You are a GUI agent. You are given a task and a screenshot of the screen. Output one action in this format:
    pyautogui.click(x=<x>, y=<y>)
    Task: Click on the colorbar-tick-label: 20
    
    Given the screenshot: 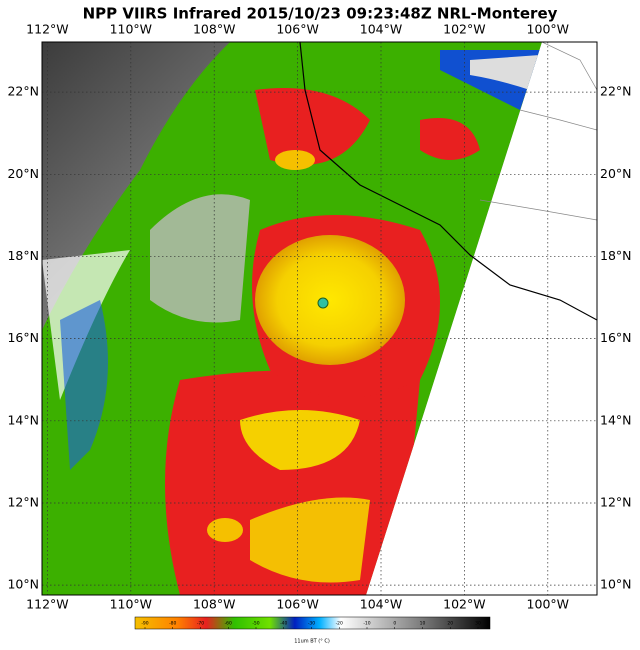 What is the action you would take?
    pyautogui.click(x=450, y=624)
    